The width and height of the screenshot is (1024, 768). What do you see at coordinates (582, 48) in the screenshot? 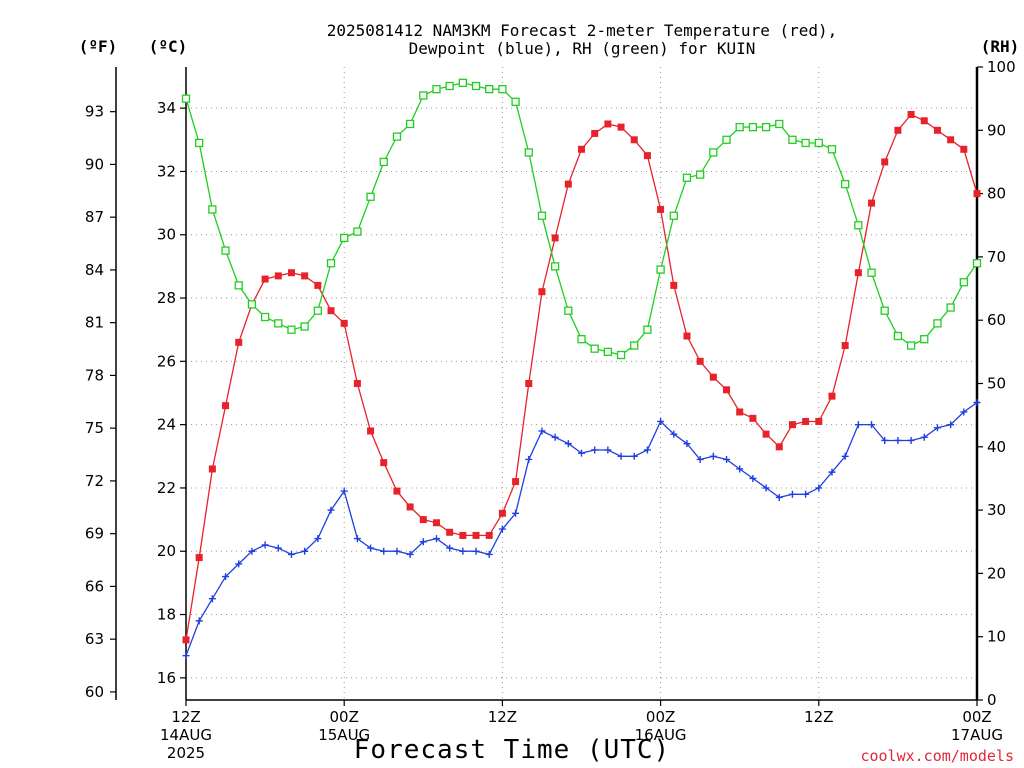
I see `chart-title-line-2: Dewpoint (blue), RH (green) for KUIN` at bounding box center [582, 48].